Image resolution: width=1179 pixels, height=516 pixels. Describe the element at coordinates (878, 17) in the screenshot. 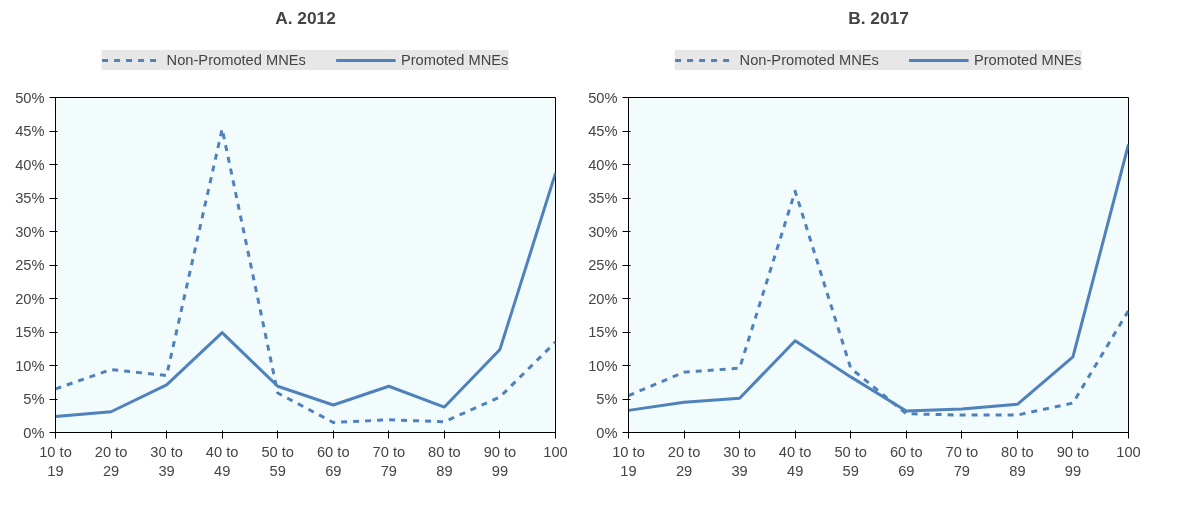

I see `chart-title: B. 2017` at that location.